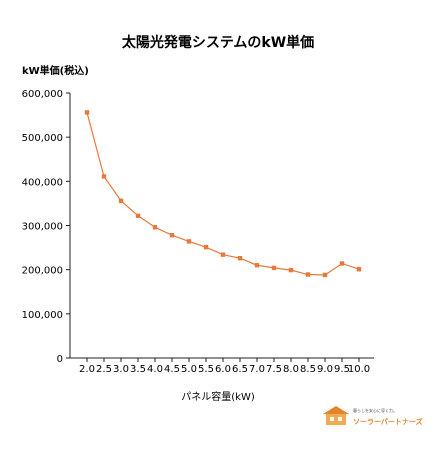 The width and height of the screenshot is (437, 450). I want to click on company-logo: 暮らしを安心に導く力。 ソーラーパートナーズ, so click(377, 419).